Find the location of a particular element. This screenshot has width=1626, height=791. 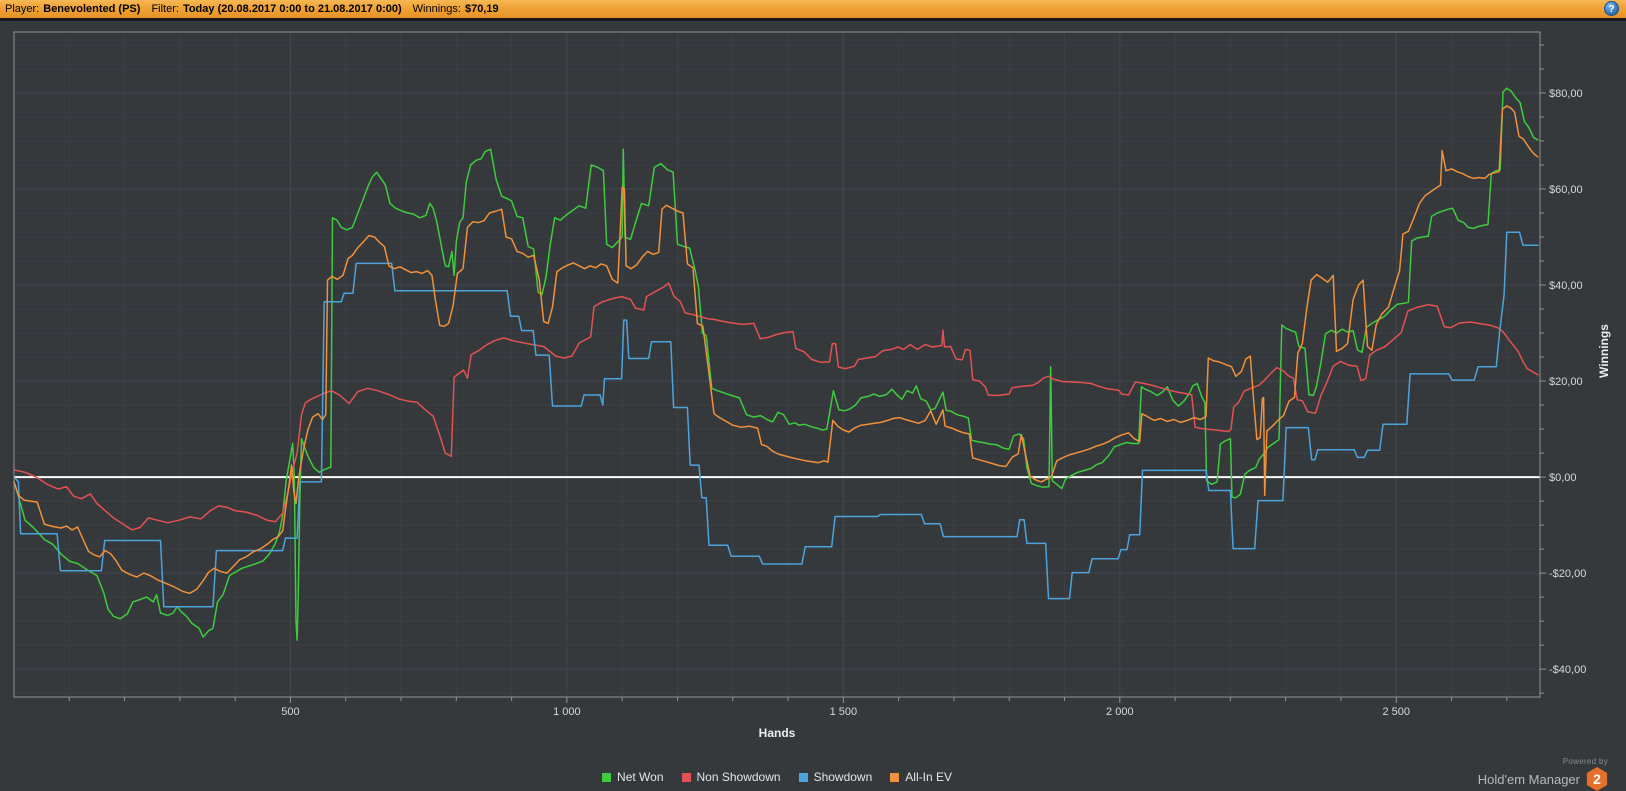

legend-label-all-in-ev: All-In EV is located at coordinates (928, 777).